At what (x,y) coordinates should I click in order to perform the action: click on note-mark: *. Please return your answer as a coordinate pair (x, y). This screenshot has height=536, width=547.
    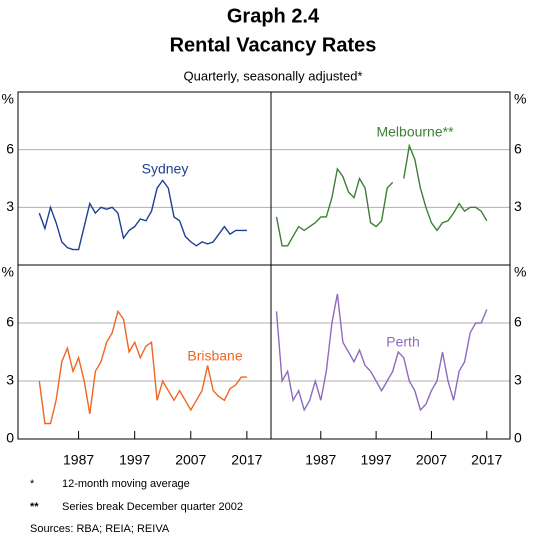
    Looking at the image, I should click on (32, 484).